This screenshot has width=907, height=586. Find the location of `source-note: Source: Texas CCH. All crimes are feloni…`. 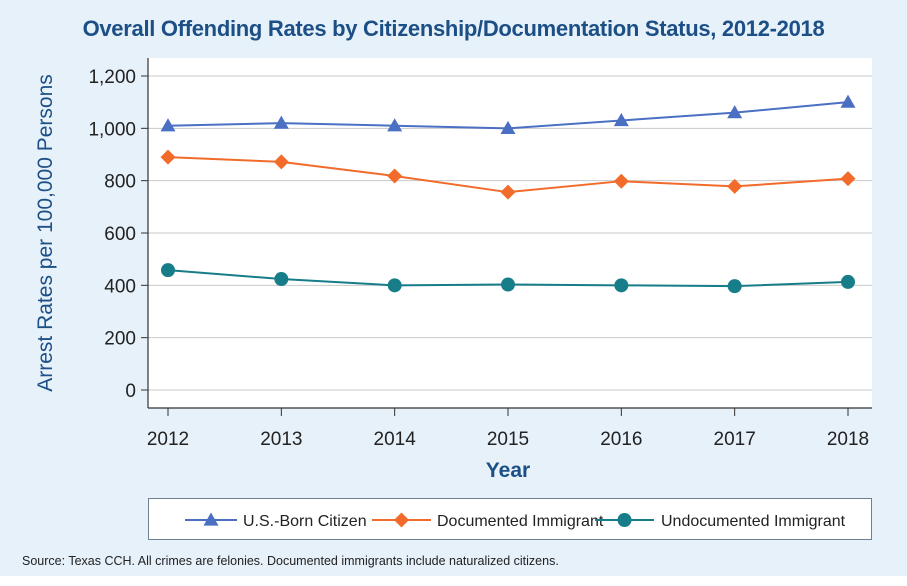

source-note: Source: Texas CCH. All crimes are feloni… is located at coordinates (290, 561).